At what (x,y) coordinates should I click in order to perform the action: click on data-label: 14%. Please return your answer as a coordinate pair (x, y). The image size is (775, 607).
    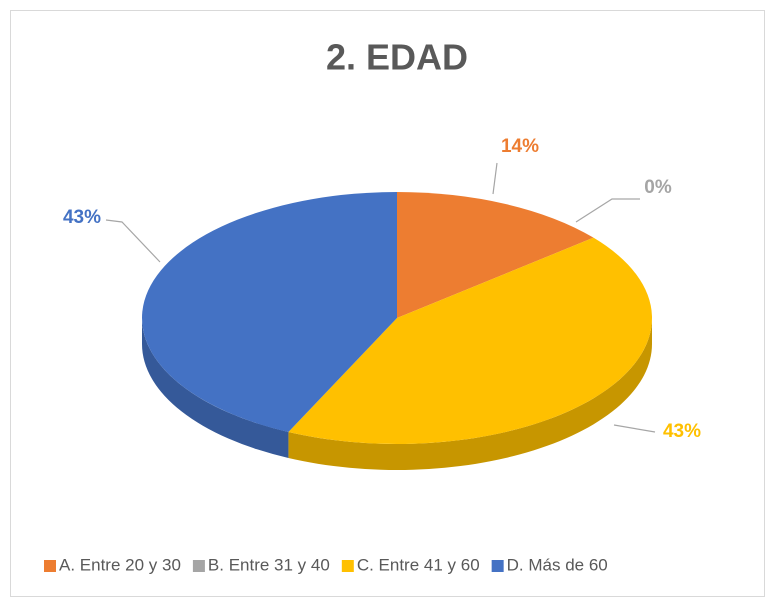
    Looking at the image, I should click on (520, 146).